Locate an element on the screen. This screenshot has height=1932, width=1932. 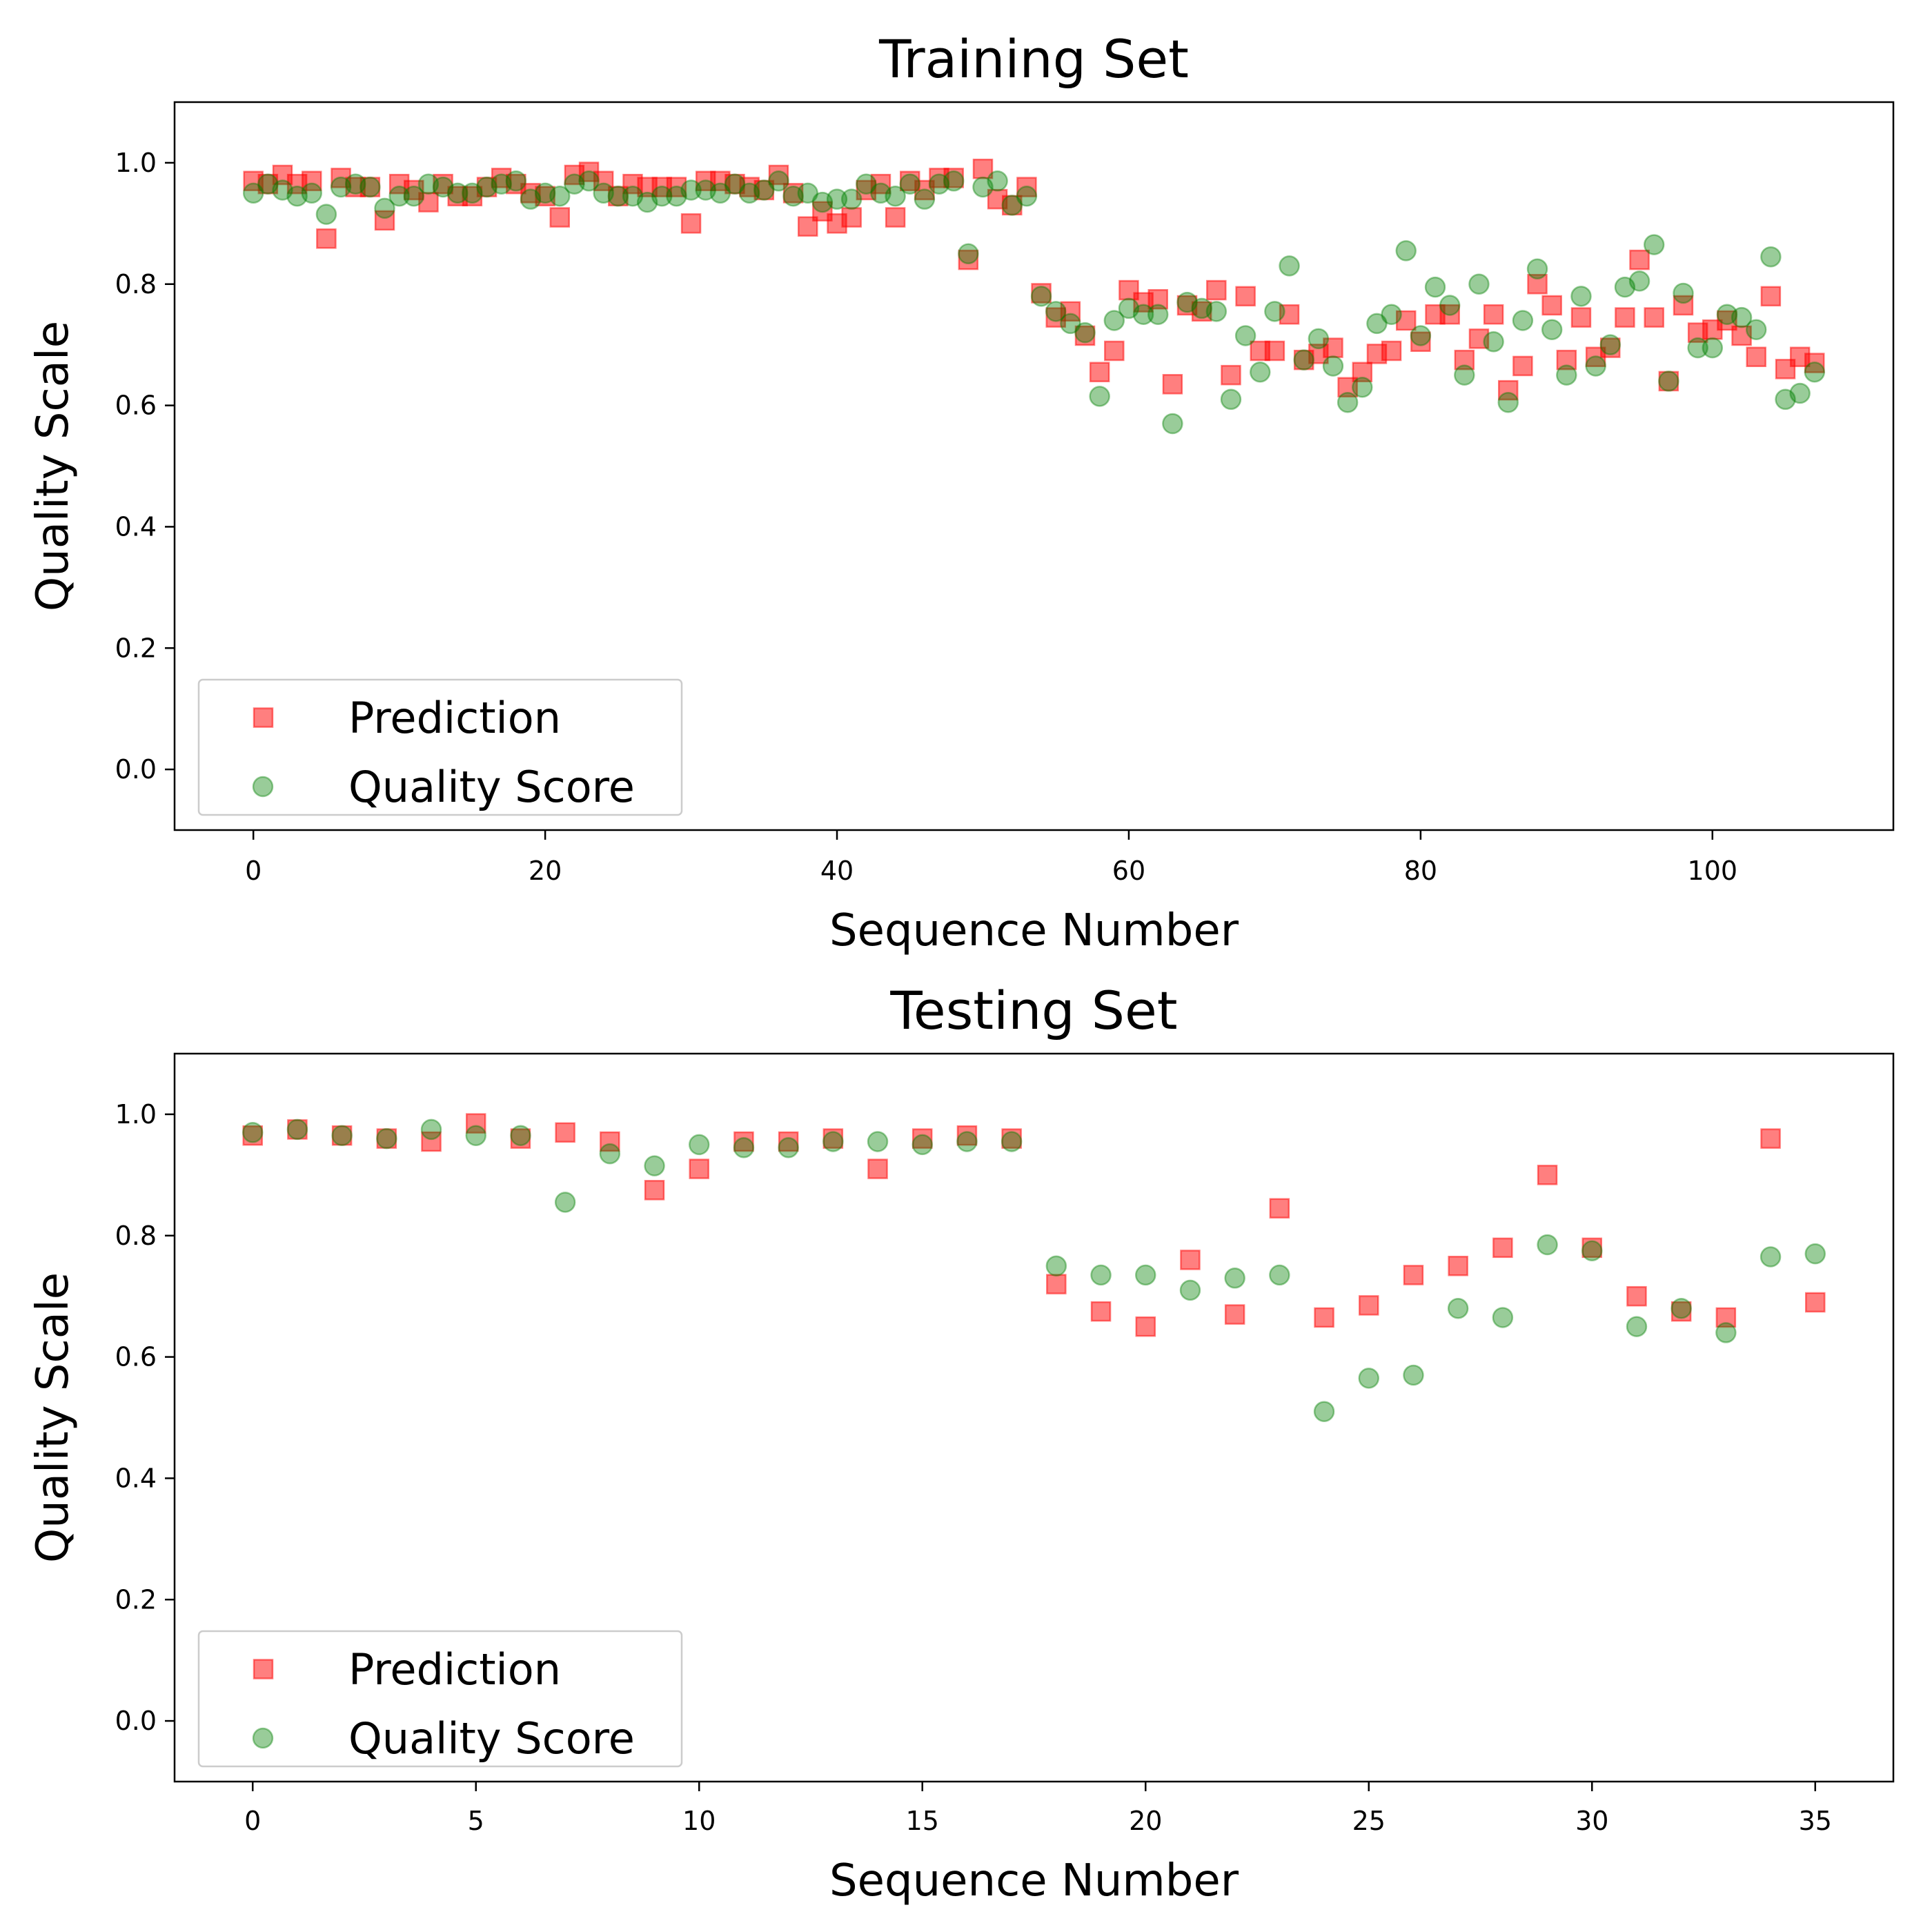
legend-box is located at coordinates (440, 747).